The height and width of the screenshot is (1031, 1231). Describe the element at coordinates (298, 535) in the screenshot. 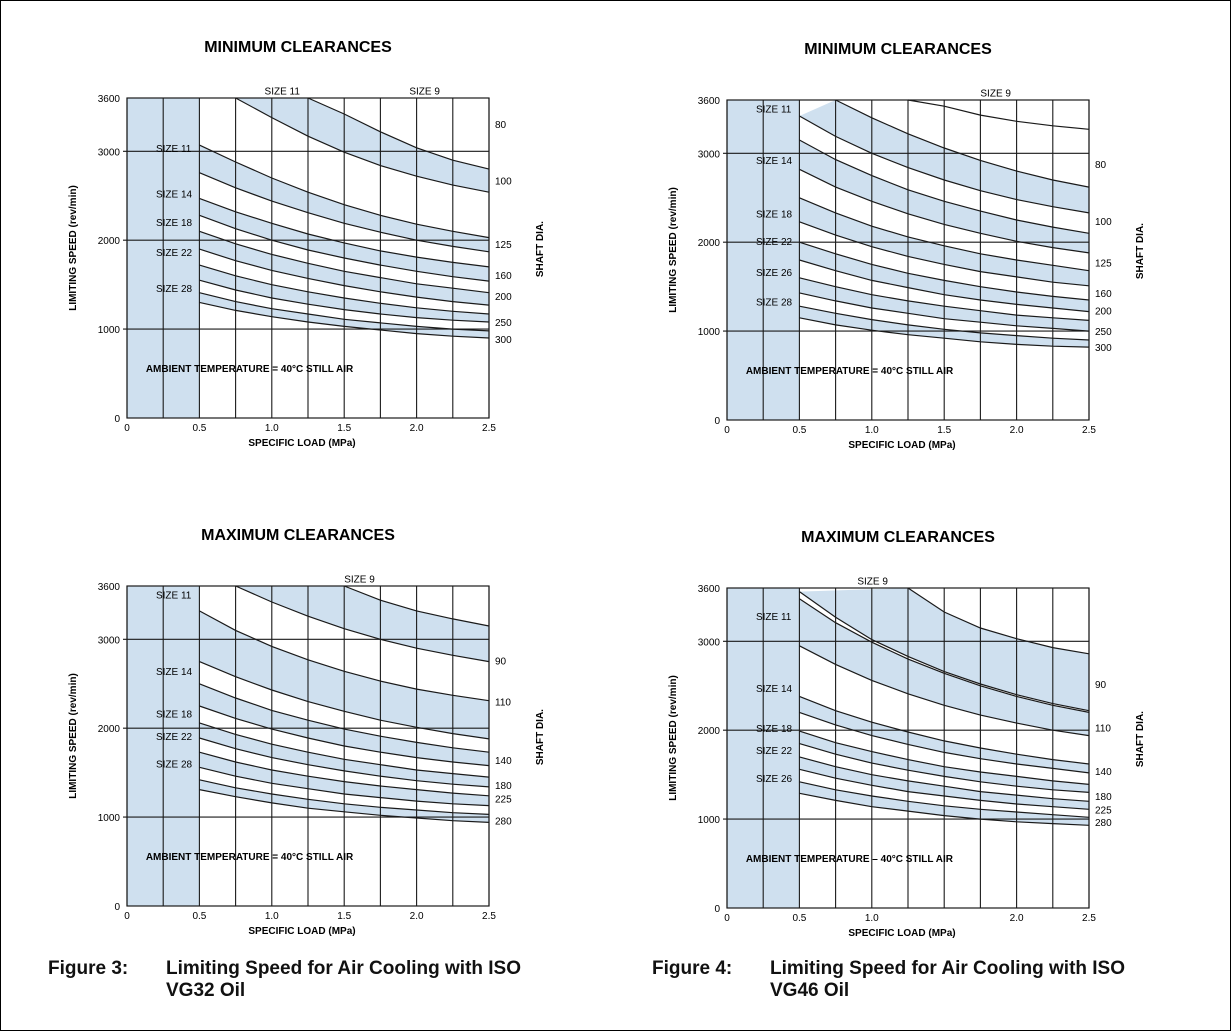

I see `chart-title: MAXIMUM CLEARANCES` at that location.